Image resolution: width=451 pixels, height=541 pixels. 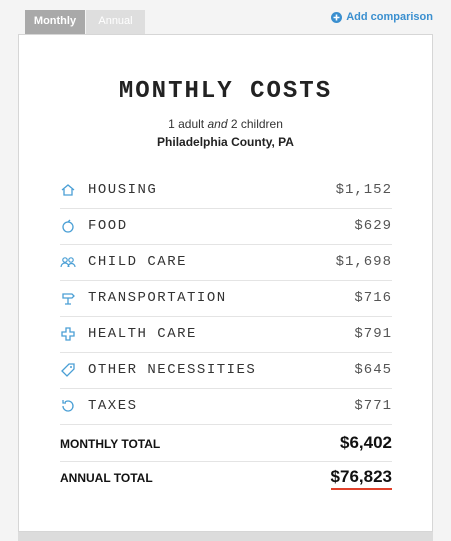 I want to click on and: and, so click(x=217, y=124).